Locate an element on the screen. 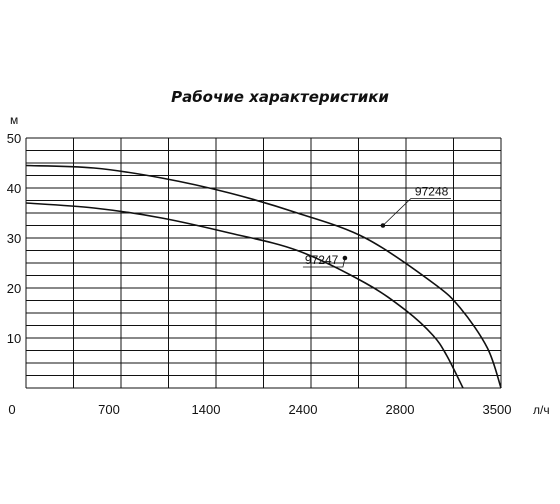 This screenshot has height=504, width=560. y-tick-label: 40 is located at coordinates (14, 188).